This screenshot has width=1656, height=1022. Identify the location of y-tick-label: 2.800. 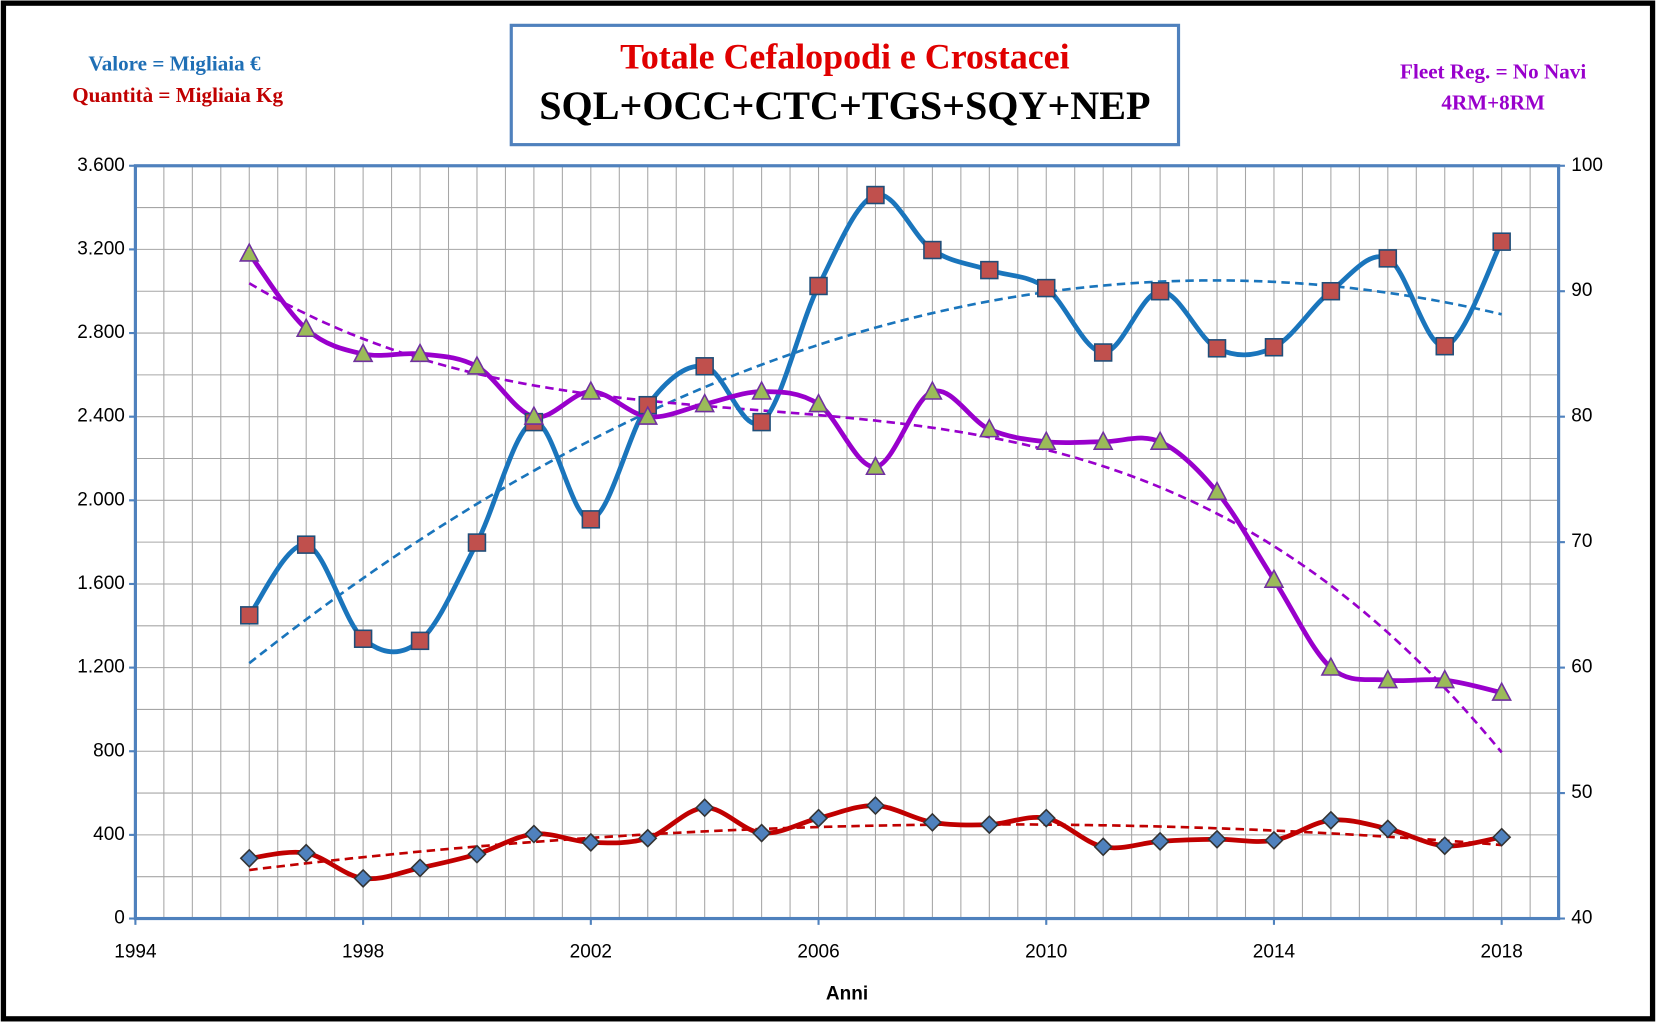
(101, 332).